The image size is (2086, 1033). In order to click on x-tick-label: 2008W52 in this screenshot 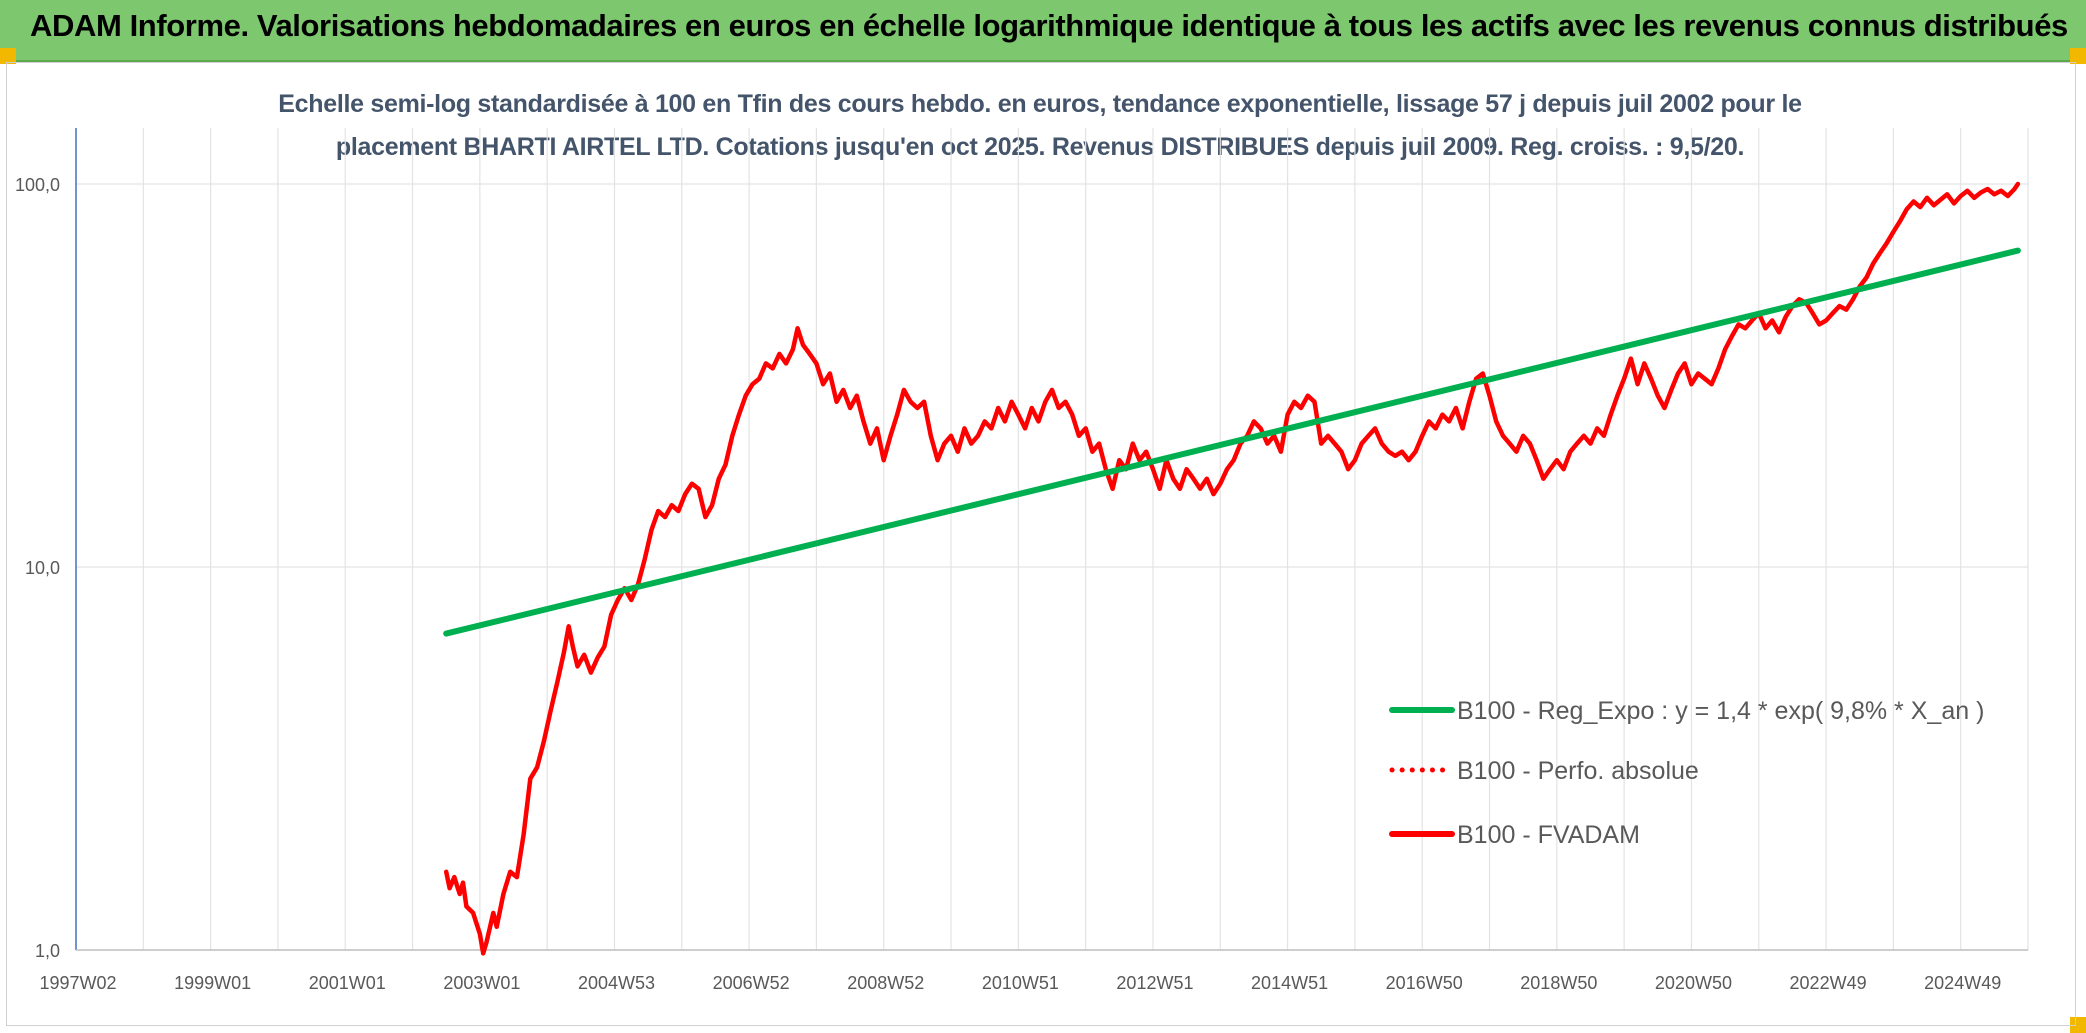, I will do `click(885, 983)`.